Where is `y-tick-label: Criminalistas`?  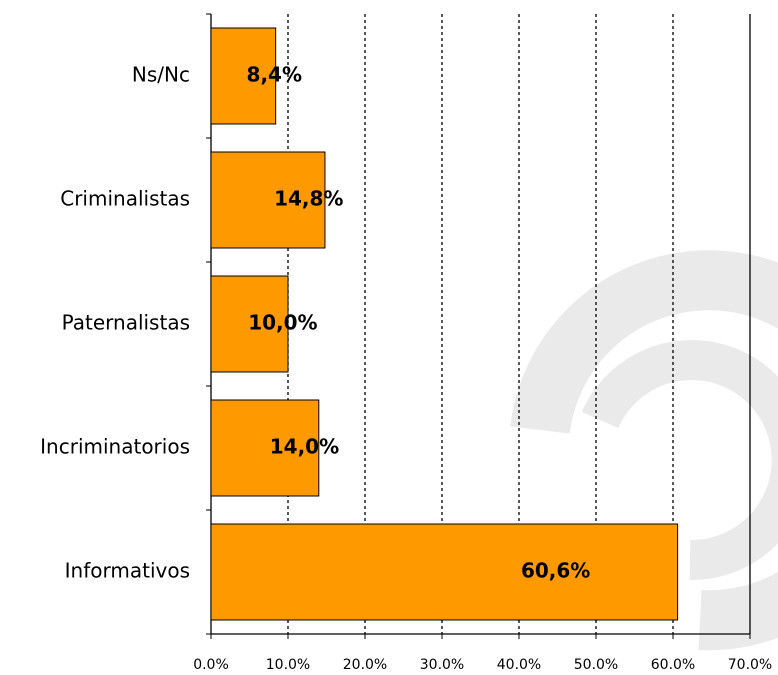 y-tick-label: Criminalistas is located at coordinates (125, 199).